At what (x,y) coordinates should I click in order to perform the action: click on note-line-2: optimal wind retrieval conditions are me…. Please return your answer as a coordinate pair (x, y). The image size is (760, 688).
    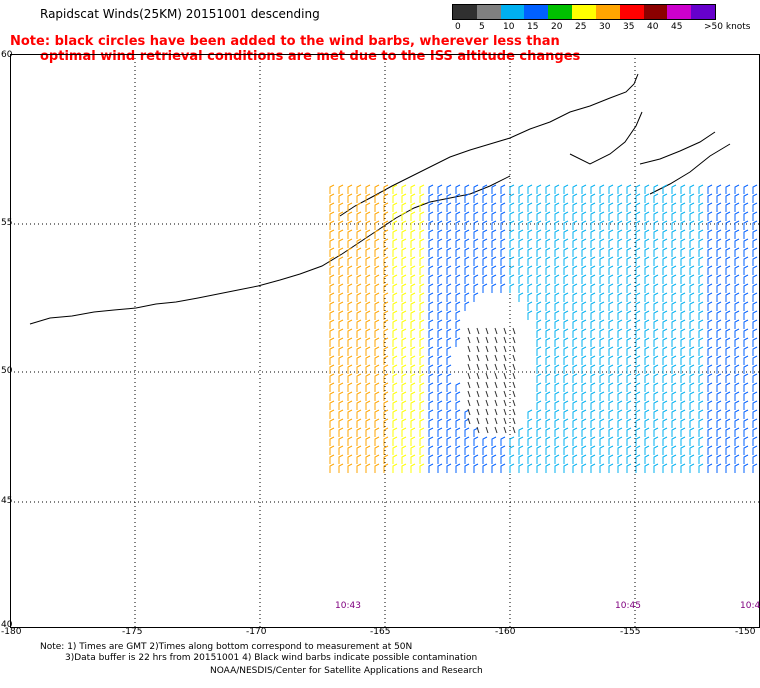
    Looking at the image, I should click on (310, 56).